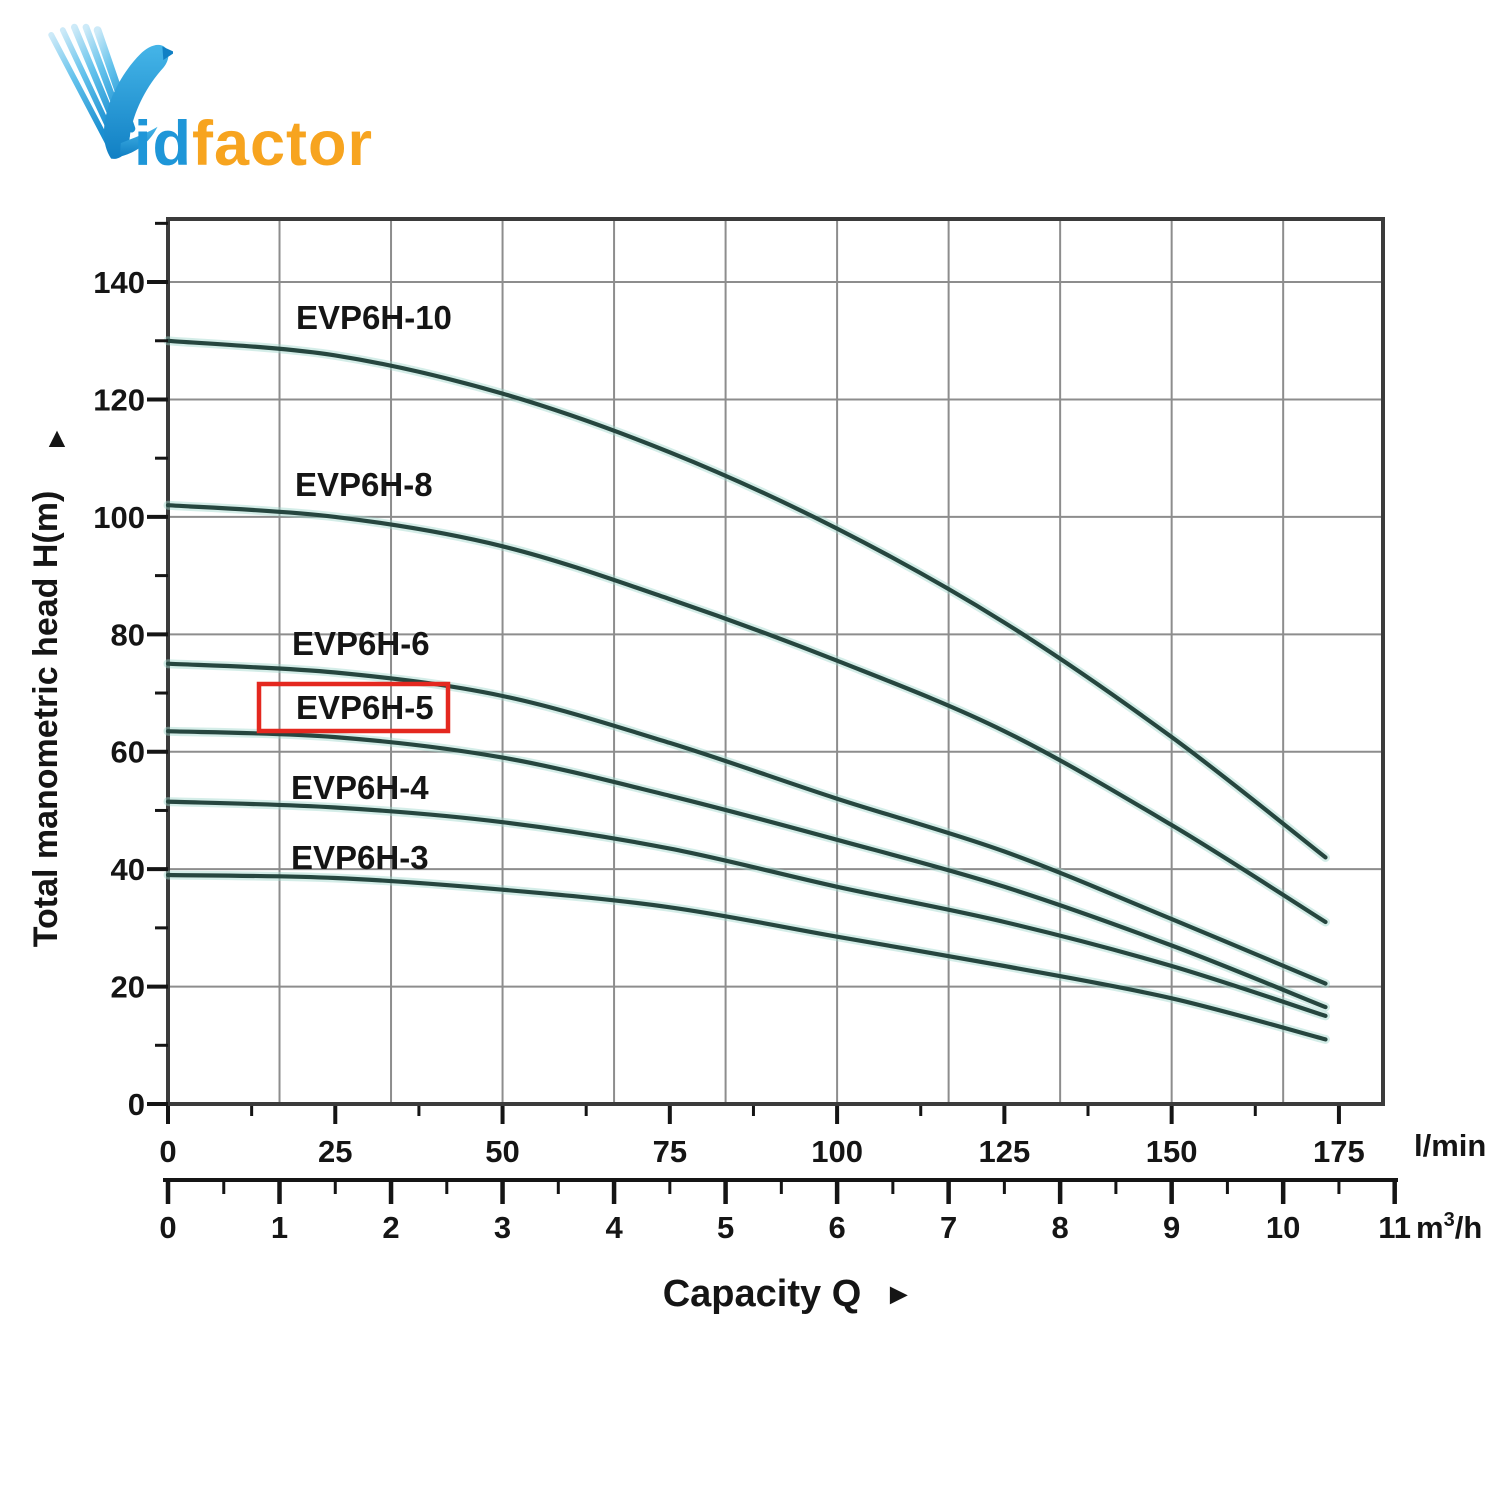  What do you see at coordinates (128, 634) in the screenshot?
I see `y-tick-label-80: 80` at bounding box center [128, 634].